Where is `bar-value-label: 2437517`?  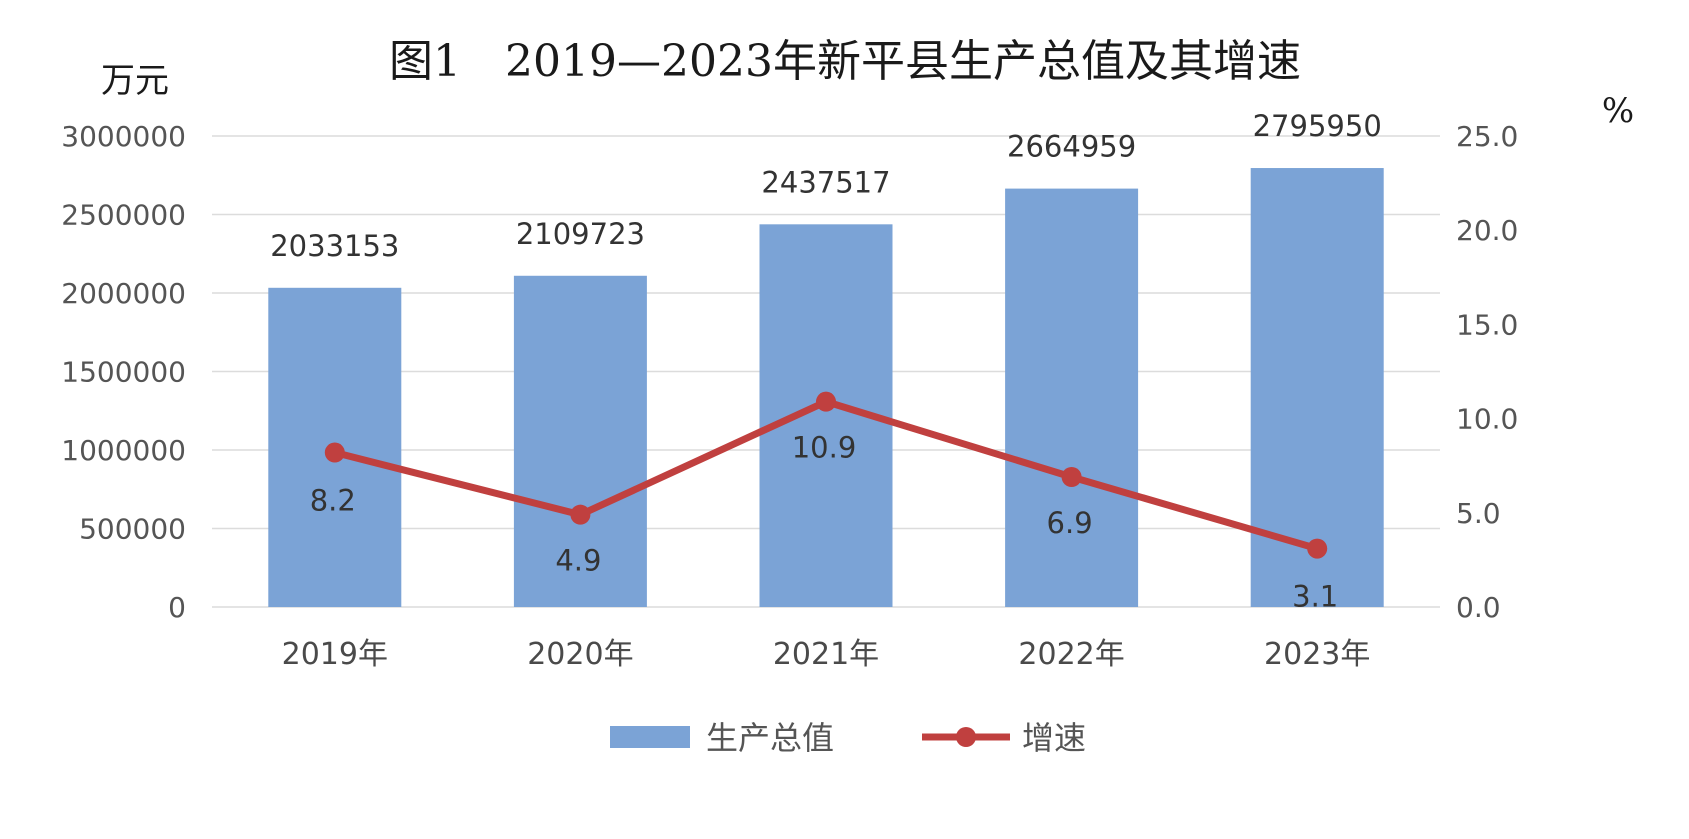 bar-value-label: 2437517 is located at coordinates (825, 182).